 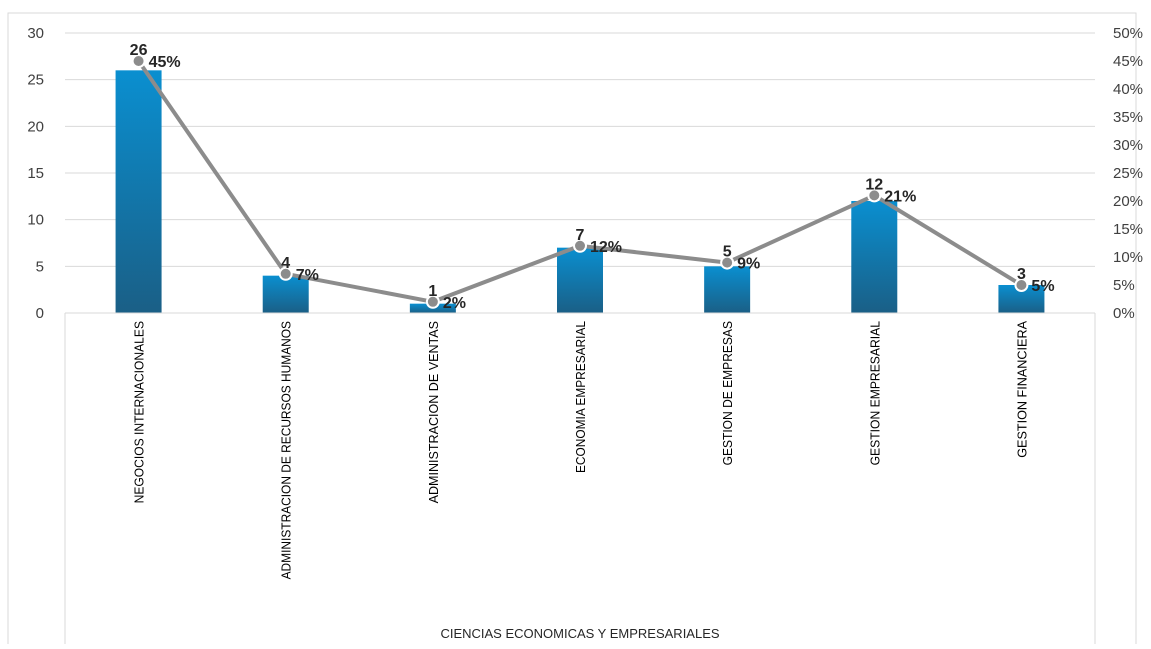 I want to click on percent-value-label: 9%, so click(x=748, y=264).